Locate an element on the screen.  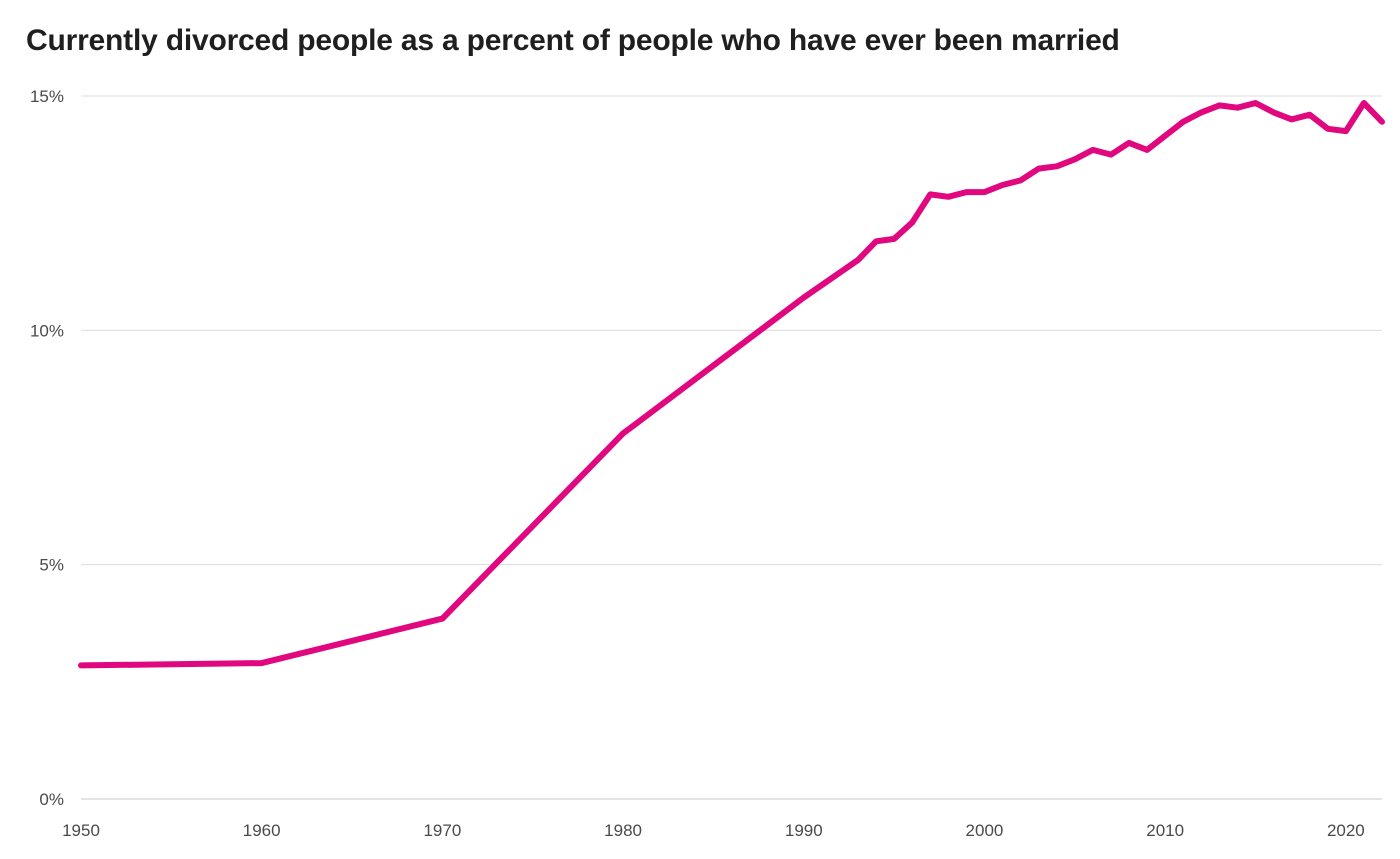
x-tick-label: 2010 is located at coordinates (1165, 830).